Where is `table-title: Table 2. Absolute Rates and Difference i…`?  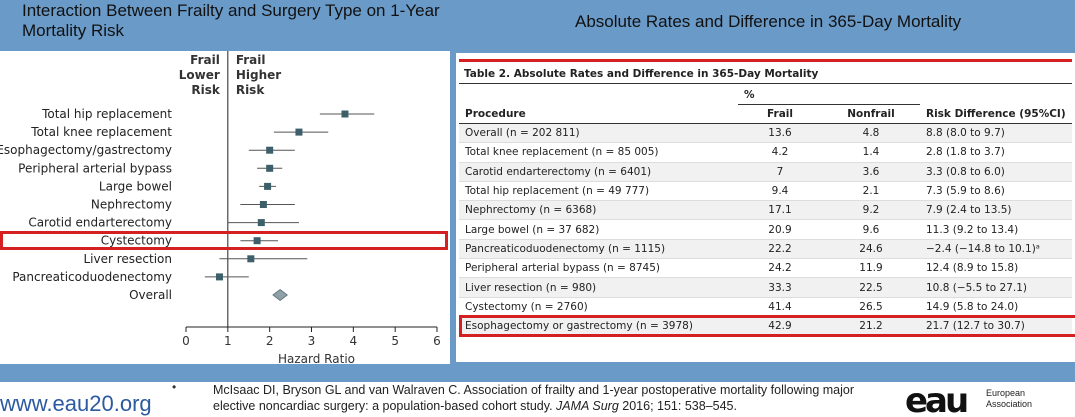 table-title: Table 2. Absolute Rates and Difference i… is located at coordinates (641, 74).